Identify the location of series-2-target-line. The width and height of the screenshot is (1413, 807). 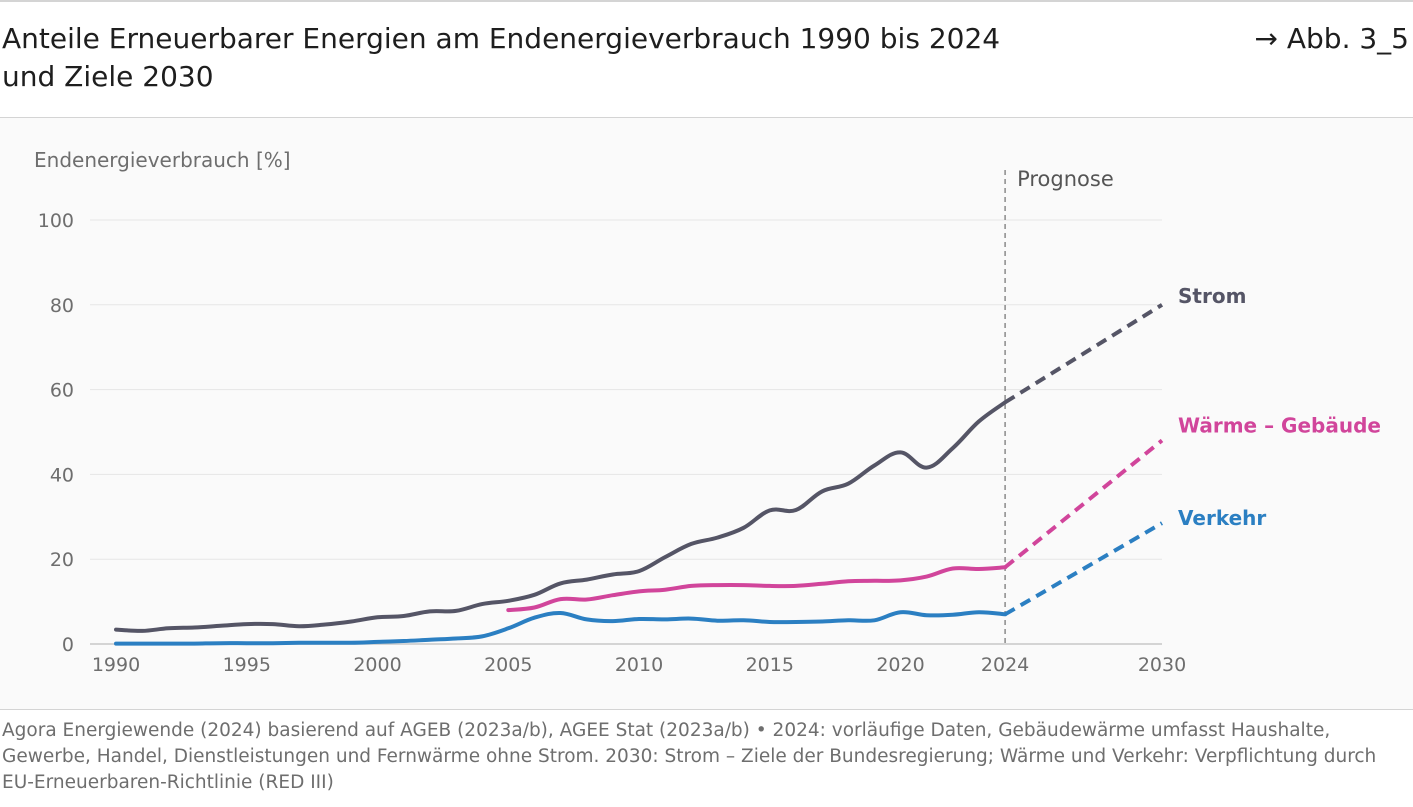
(1084, 569).